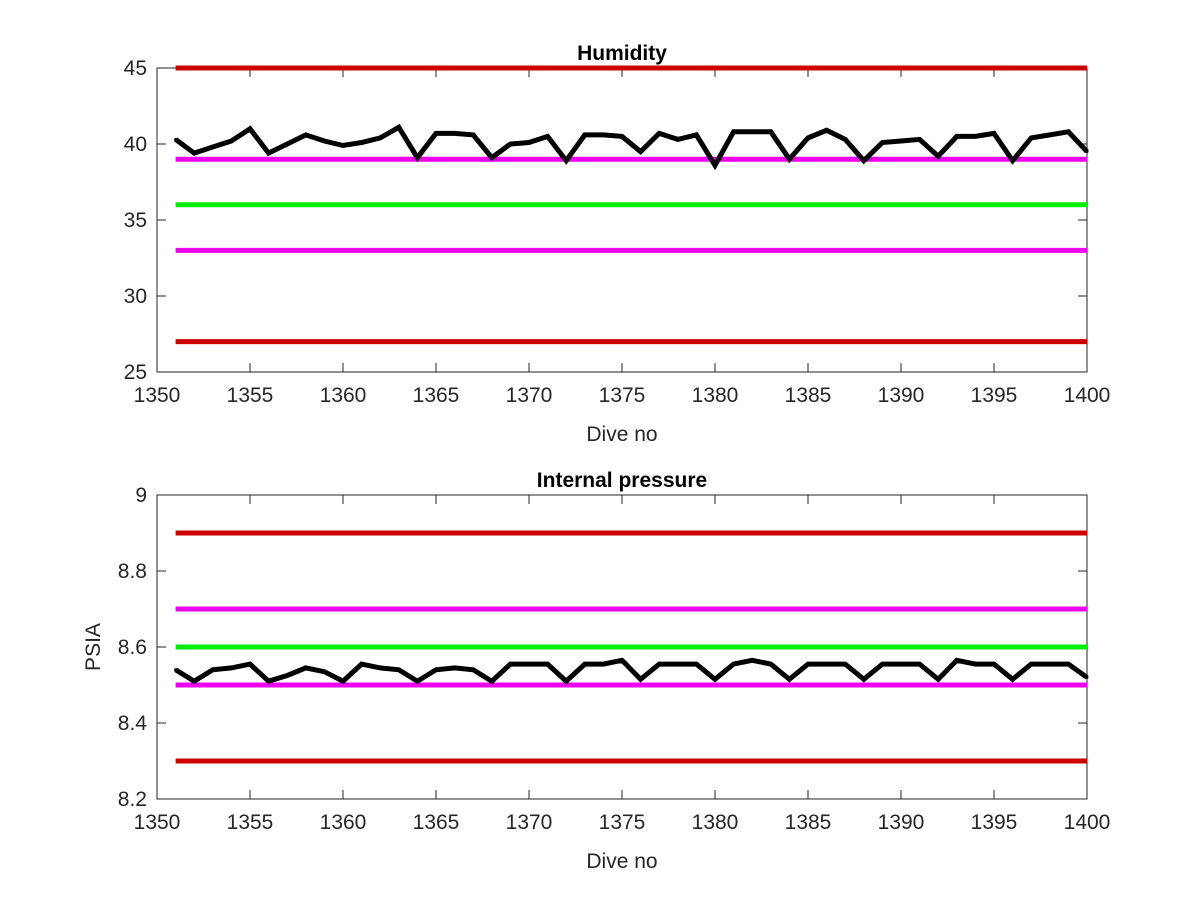  I want to click on y-tick-label: 8.6, so click(132, 647).